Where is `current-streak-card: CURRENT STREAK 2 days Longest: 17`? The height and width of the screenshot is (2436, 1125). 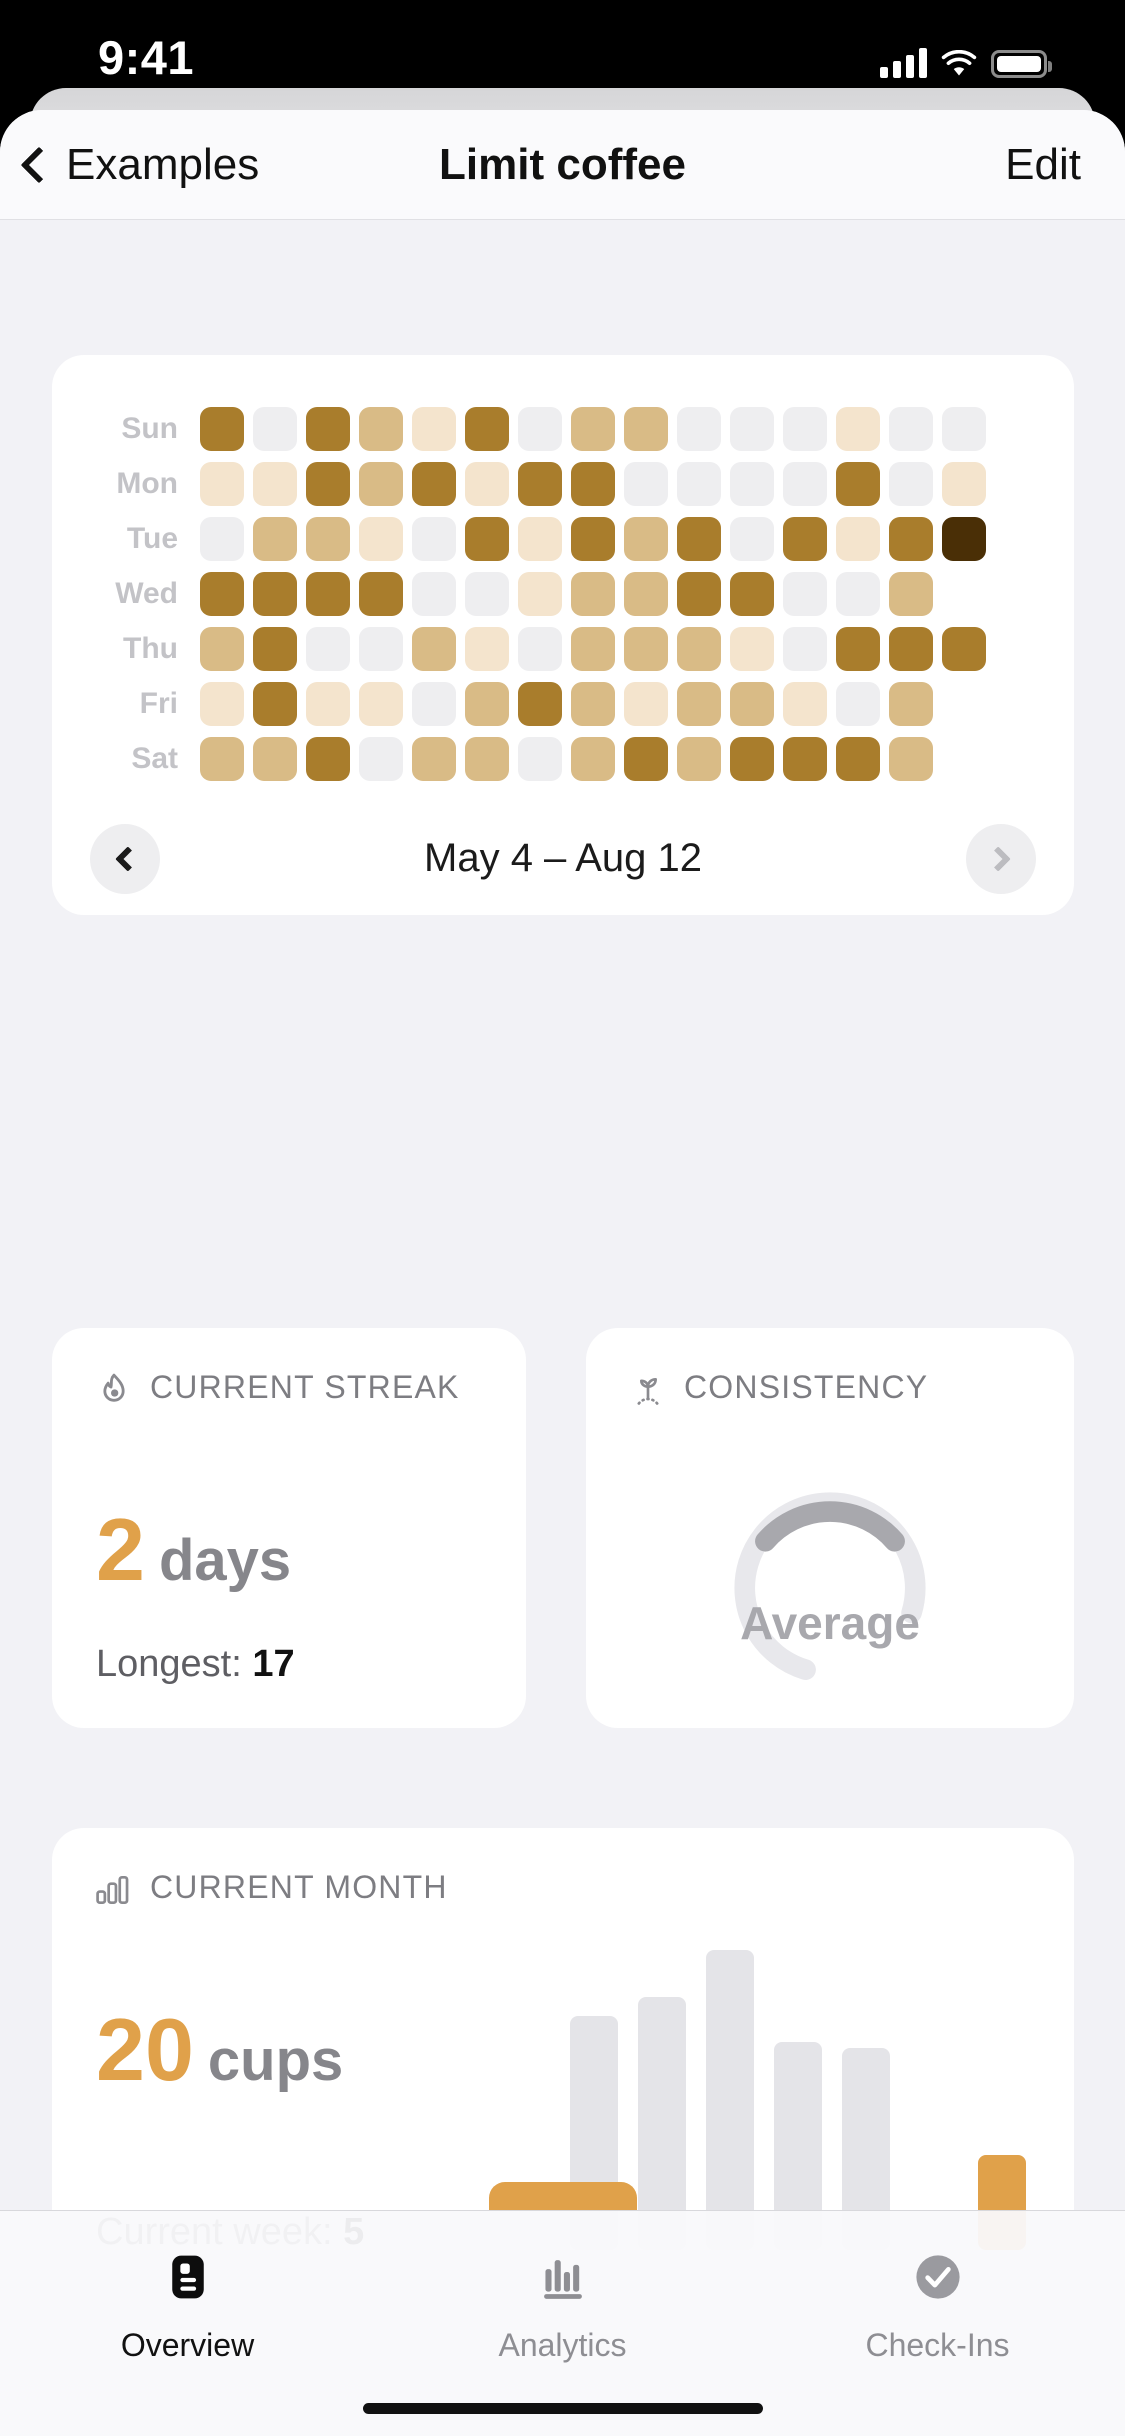 current-streak-card: CURRENT STREAK 2 days Longest: 17 is located at coordinates (289, 1528).